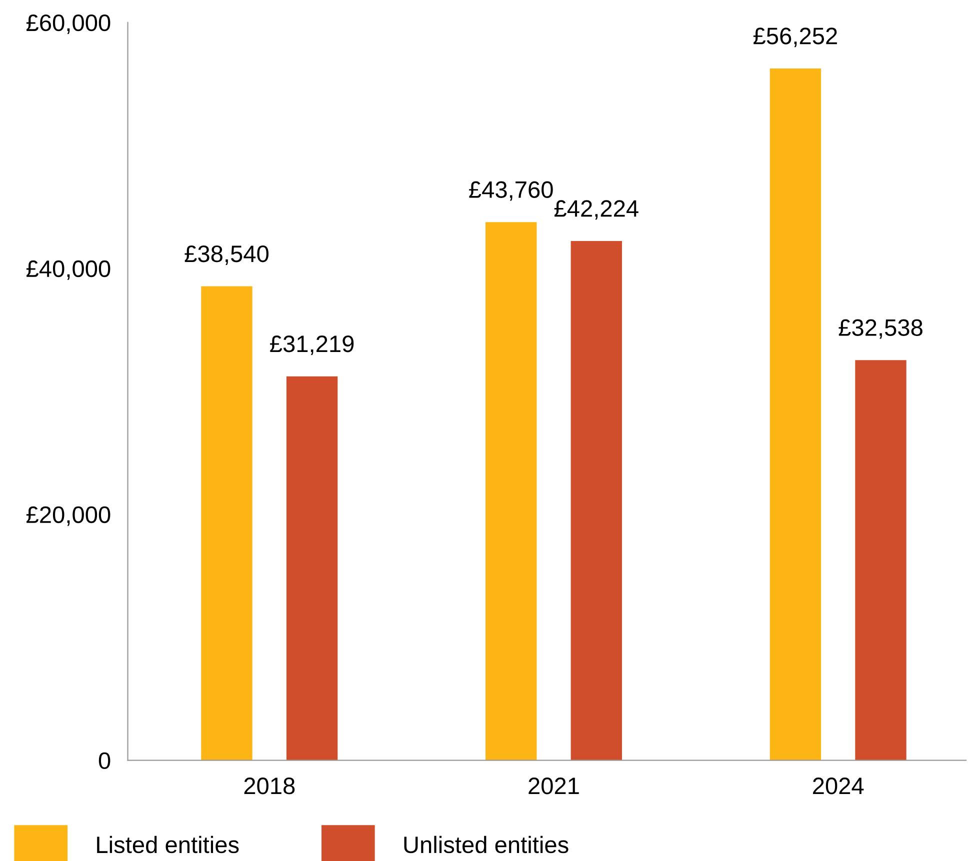 The width and height of the screenshot is (968, 861). What do you see at coordinates (511, 191) in the screenshot?
I see `data-label: £43,760` at bounding box center [511, 191].